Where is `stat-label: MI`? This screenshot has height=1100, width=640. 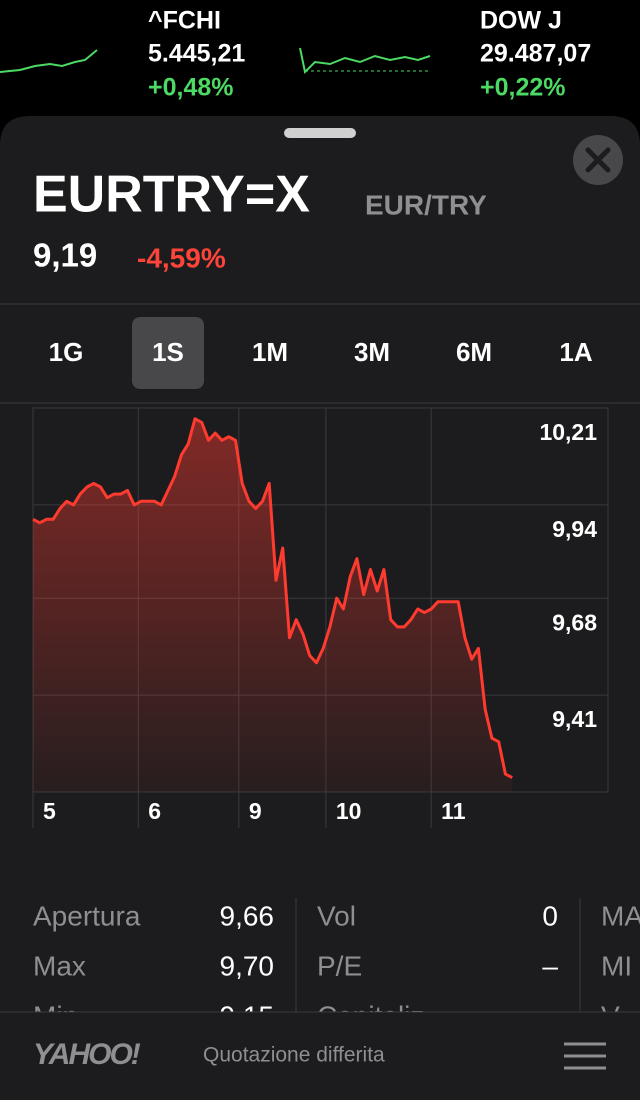
stat-label: MI is located at coordinates (616, 965).